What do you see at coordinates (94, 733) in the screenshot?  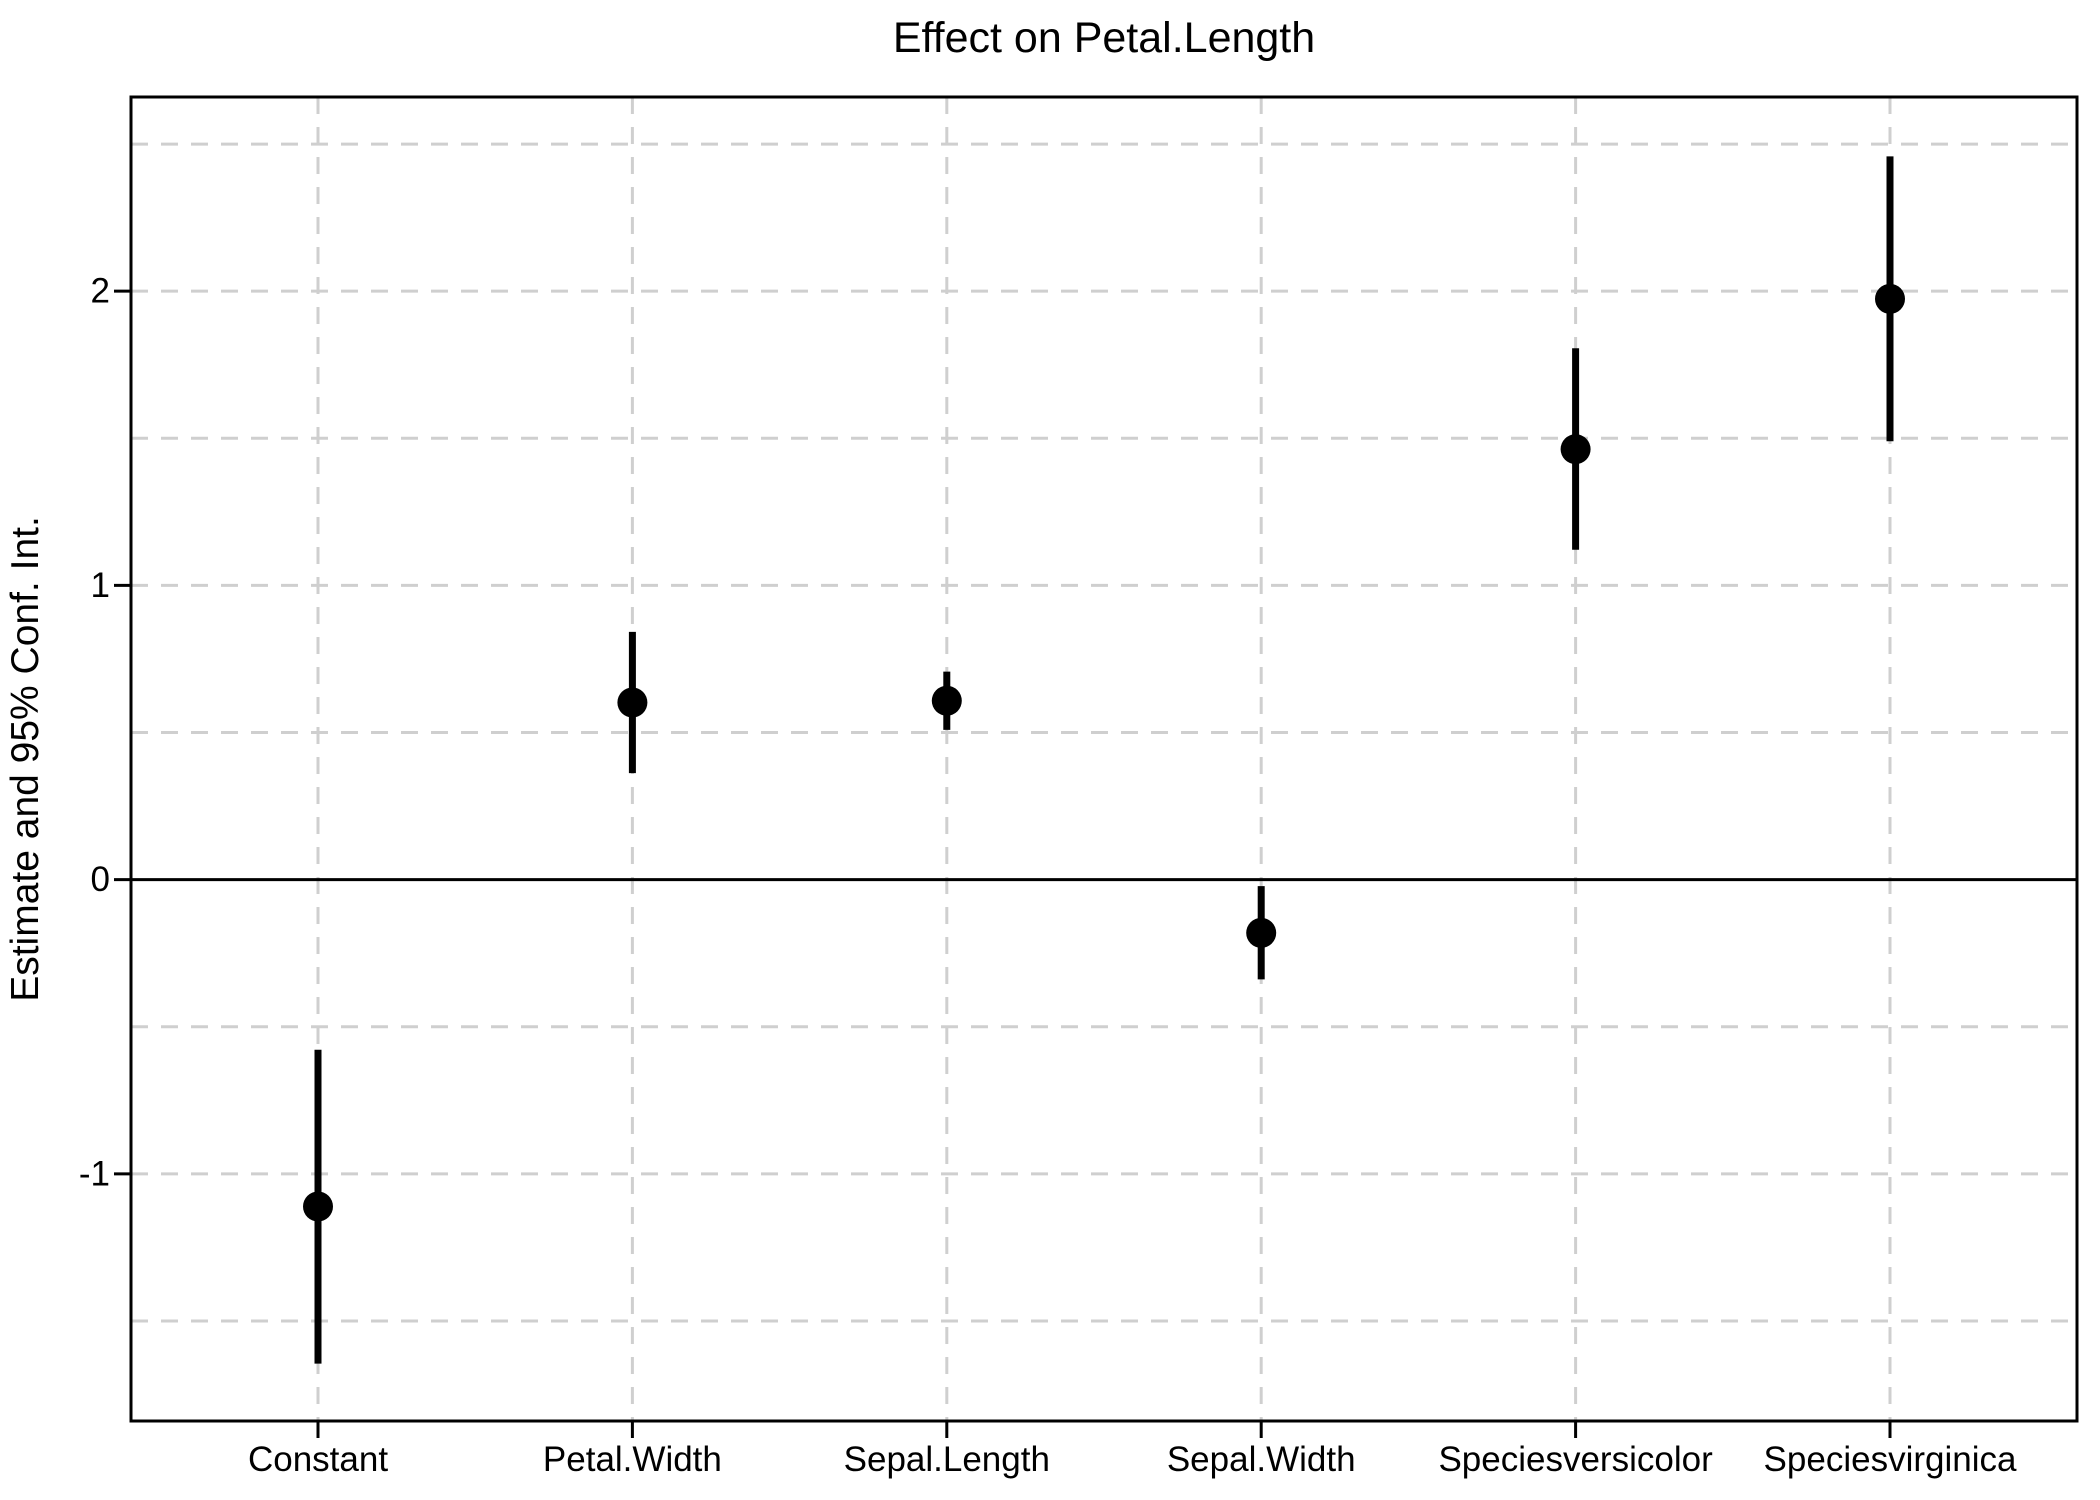 I see `y-axis-tick-labels: -1 0 1 2` at bounding box center [94, 733].